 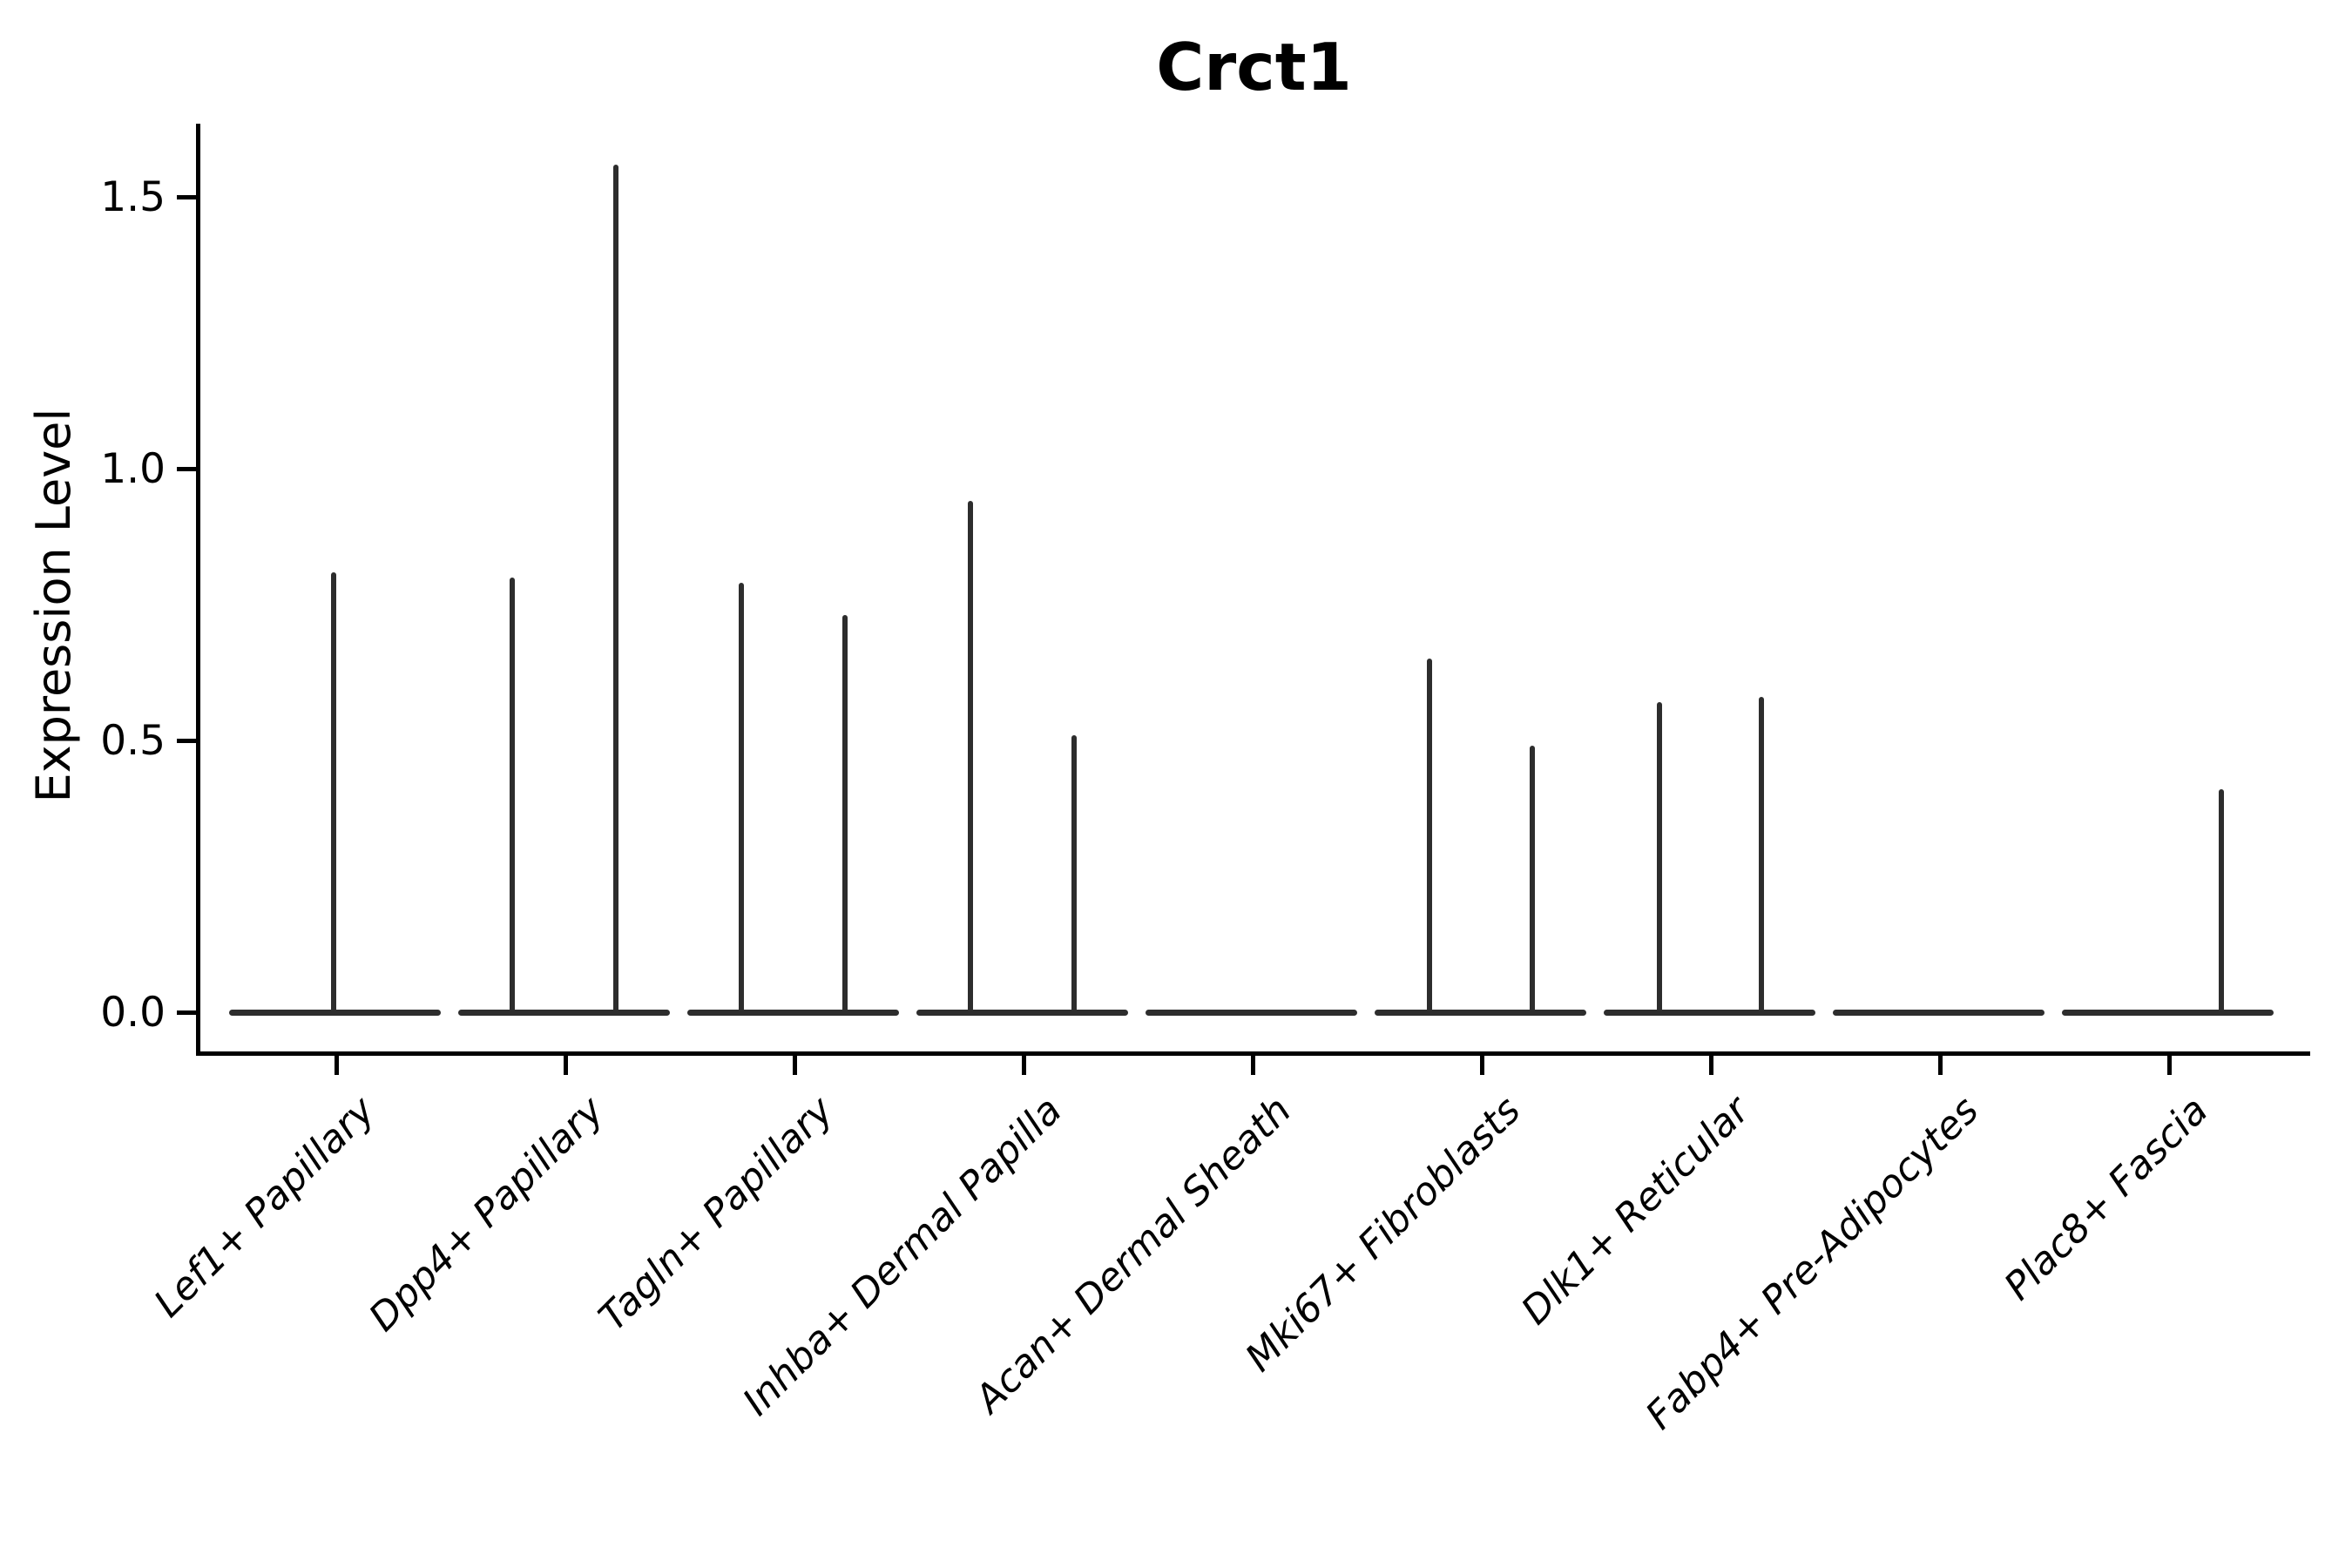 What do you see at coordinates (265, 1207) in the screenshot?
I see `x-tick-label: Lef1+ Papillary` at bounding box center [265, 1207].